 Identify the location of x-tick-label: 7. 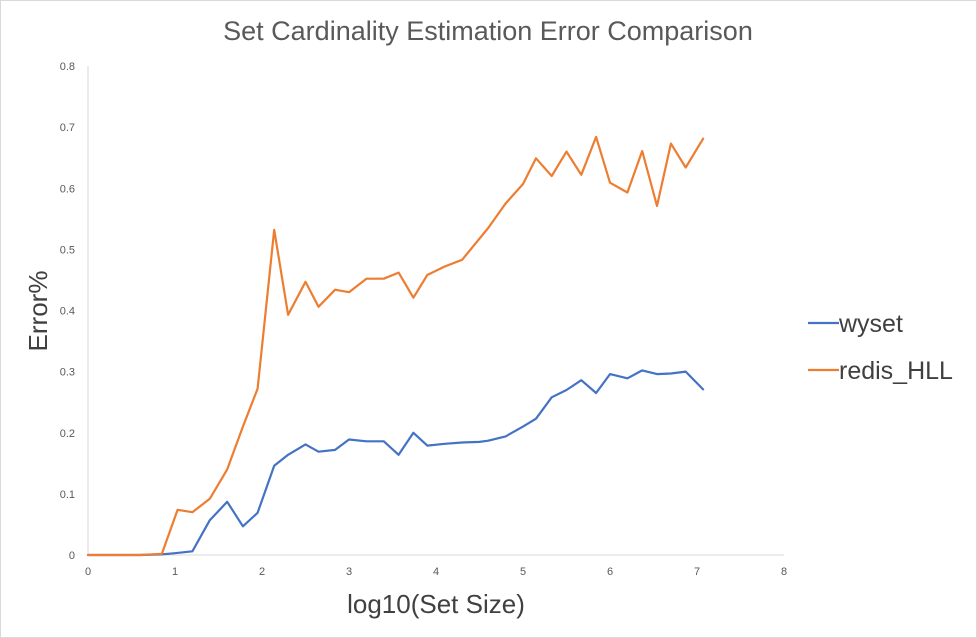
(697, 572).